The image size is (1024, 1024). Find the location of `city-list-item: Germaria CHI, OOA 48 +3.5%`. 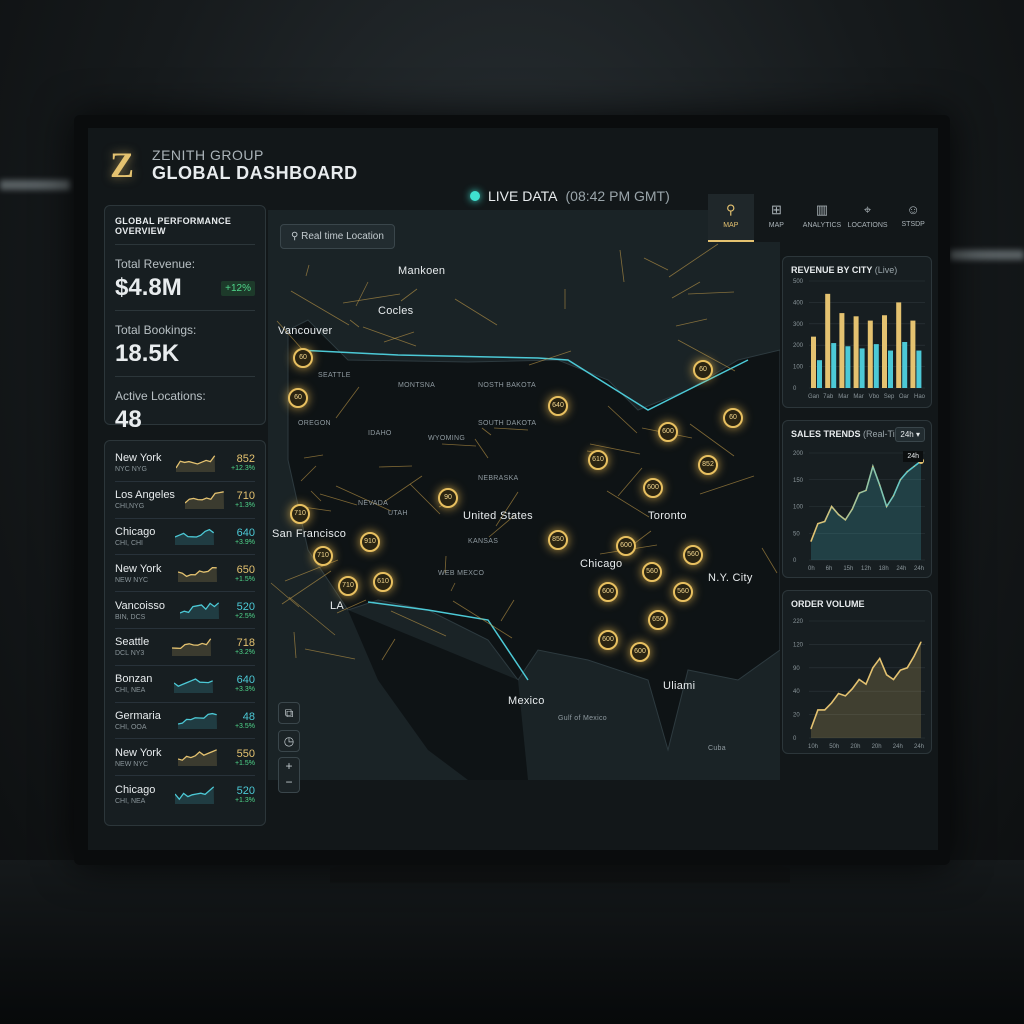

city-list-item: Germaria CHI, OOA 48 +3.5% is located at coordinates (185, 721).